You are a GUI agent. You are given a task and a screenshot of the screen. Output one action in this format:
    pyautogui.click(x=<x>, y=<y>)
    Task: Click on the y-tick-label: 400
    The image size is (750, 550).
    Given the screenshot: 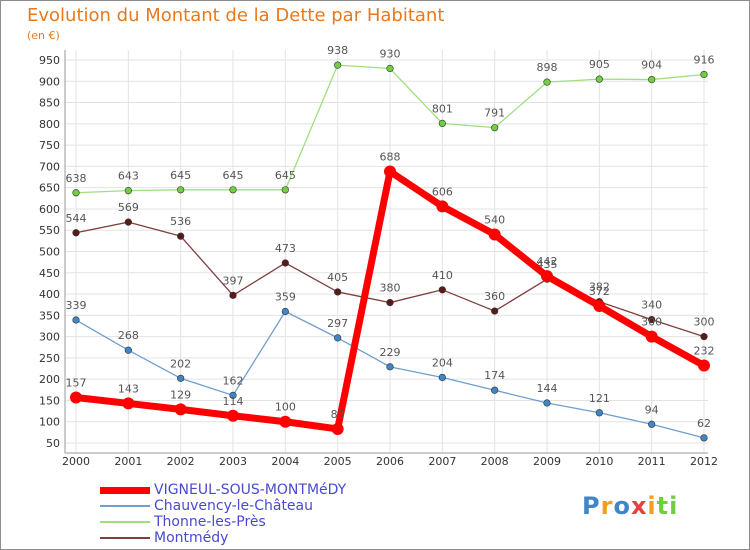 What is the action you would take?
    pyautogui.click(x=49, y=294)
    